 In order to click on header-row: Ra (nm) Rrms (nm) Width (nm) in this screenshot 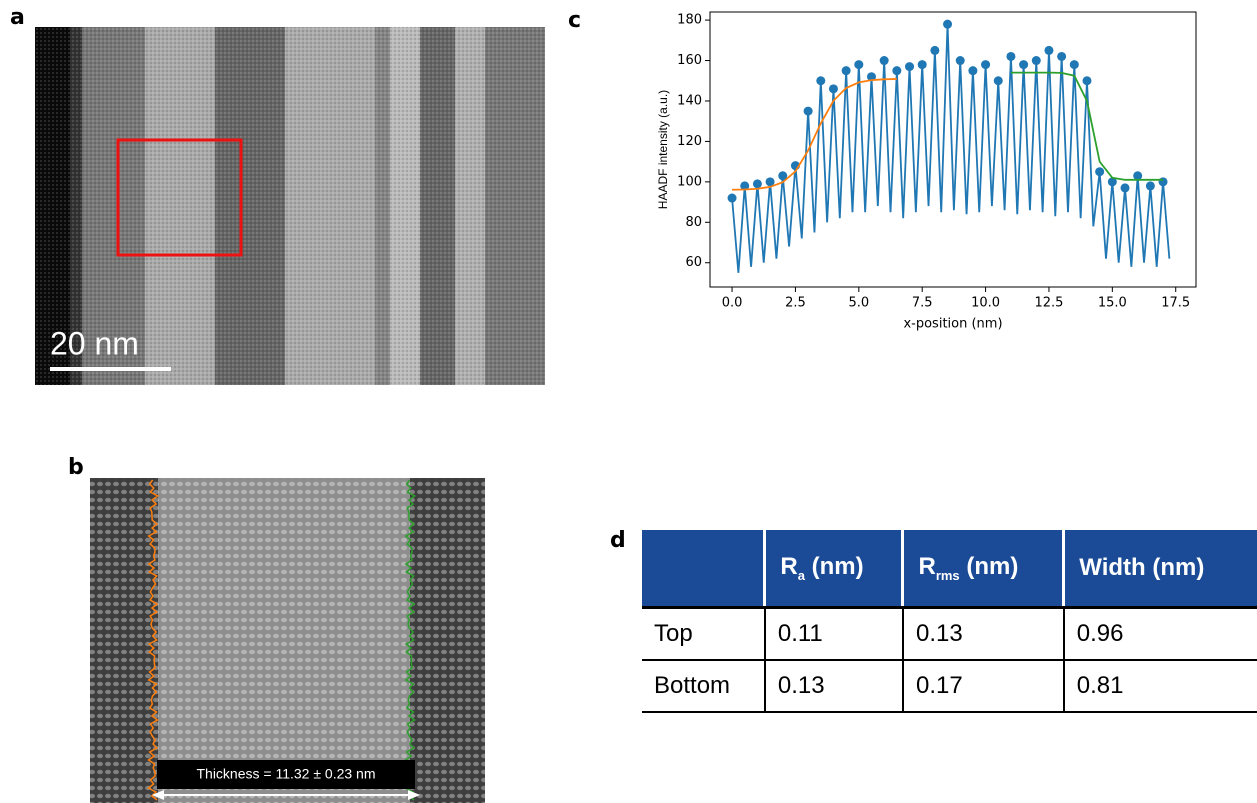, I will do `click(949, 569)`.